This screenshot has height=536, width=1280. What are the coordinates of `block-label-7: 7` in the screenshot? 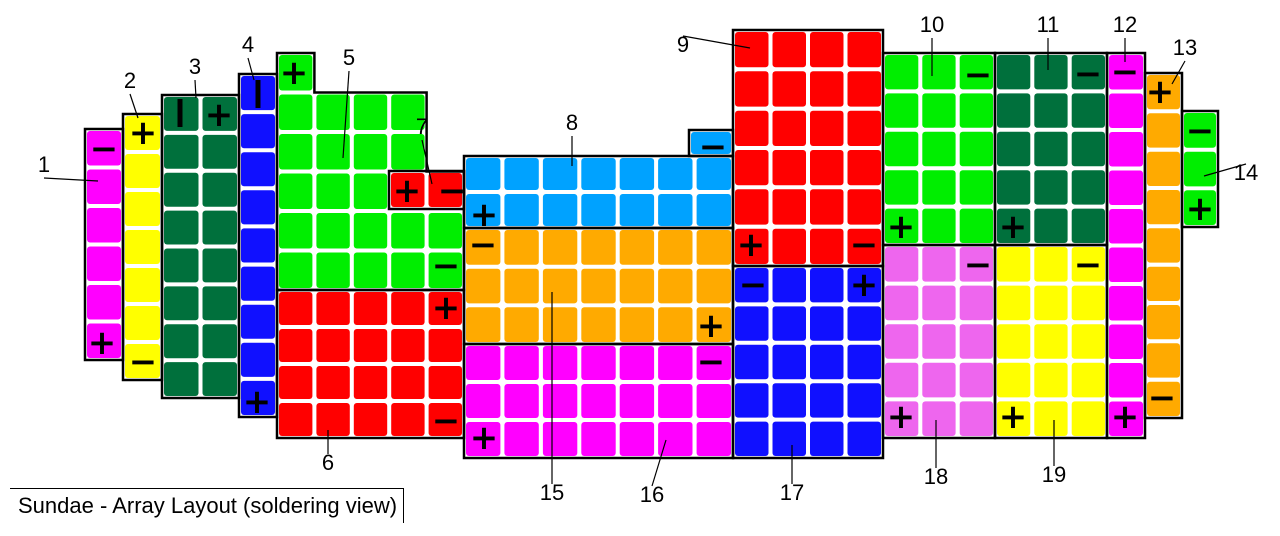 It's located at (422, 126).